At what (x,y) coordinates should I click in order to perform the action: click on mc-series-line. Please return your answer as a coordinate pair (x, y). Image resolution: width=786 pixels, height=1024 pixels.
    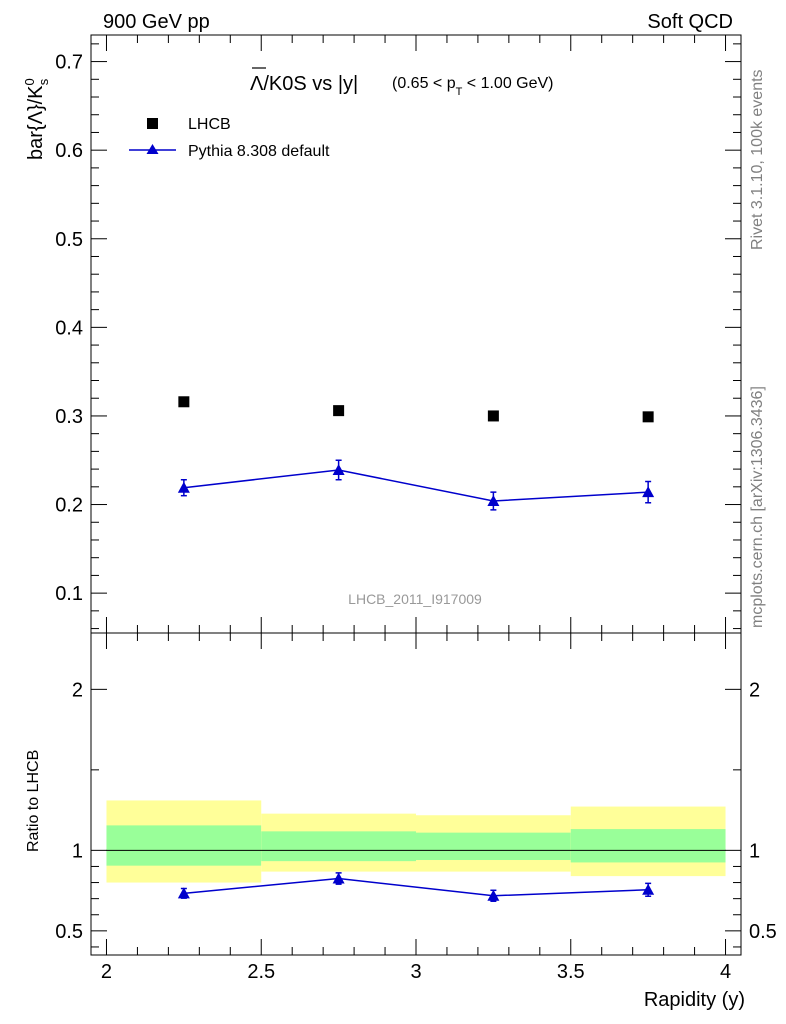
    Looking at the image, I should click on (416, 485).